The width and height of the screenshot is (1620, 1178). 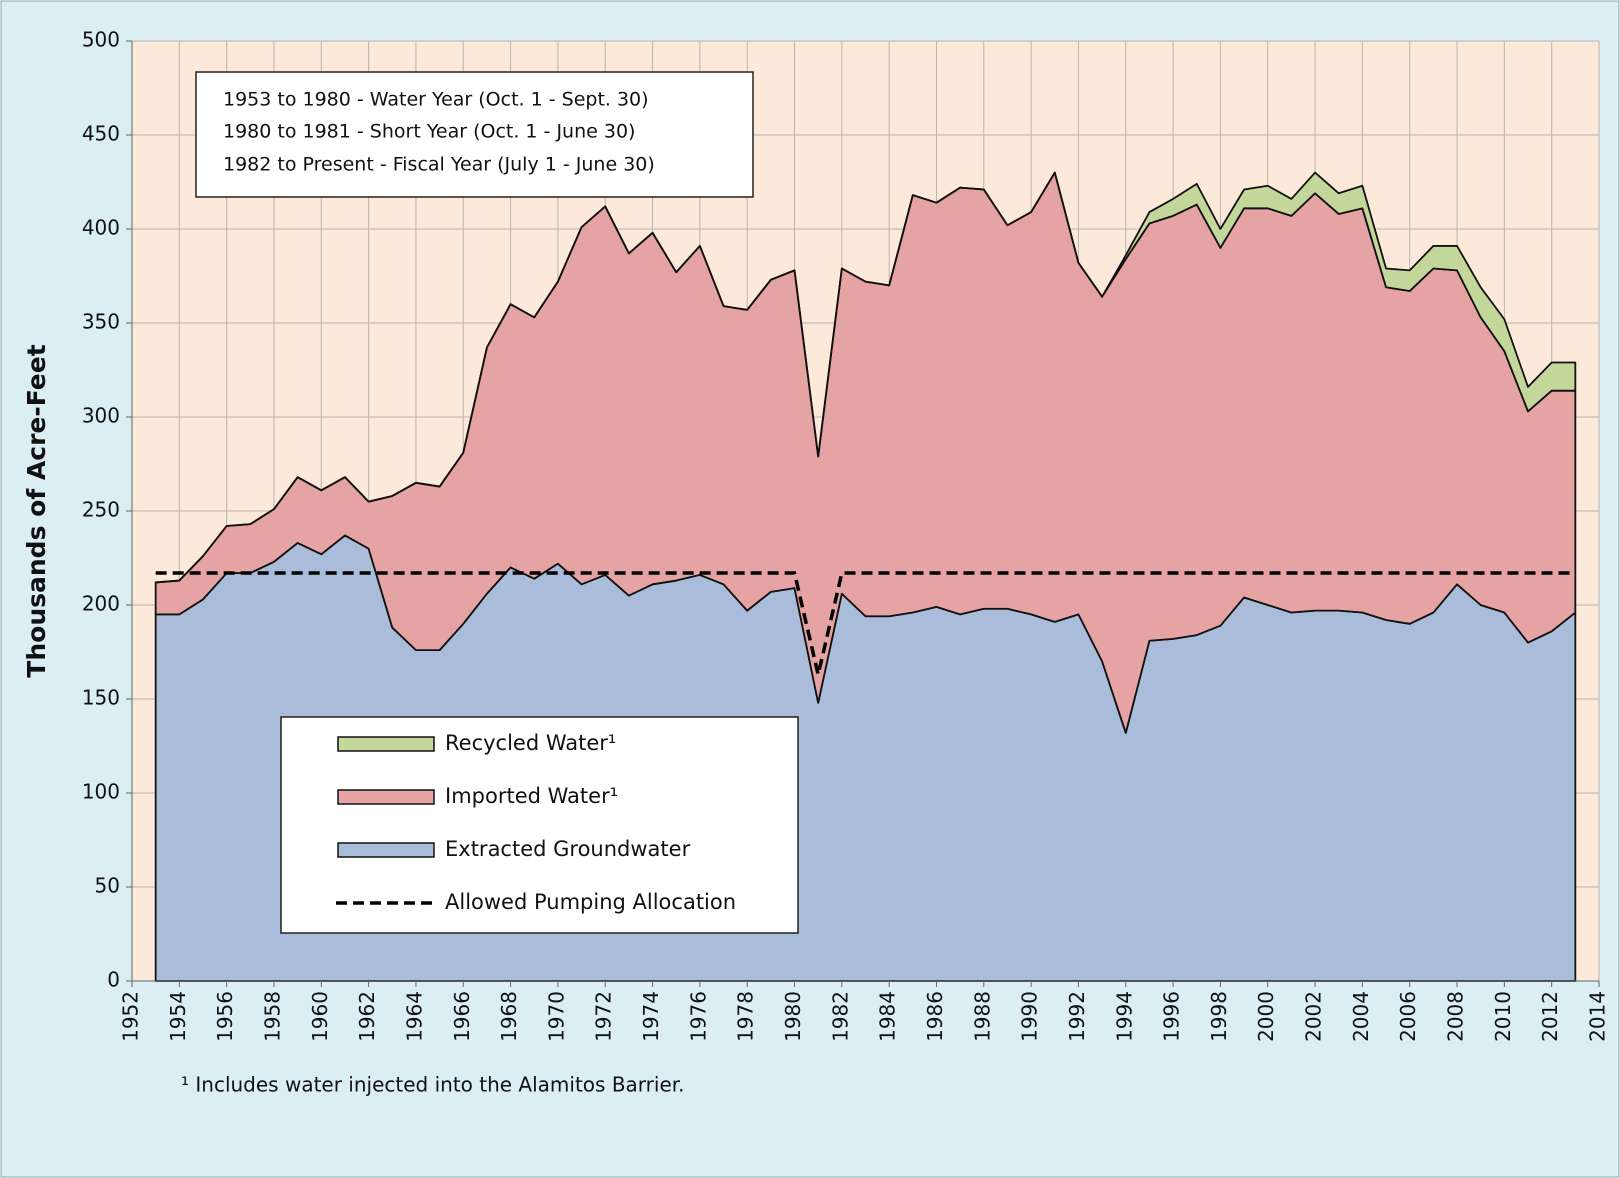 I want to click on y-tick-label: 200, so click(x=101, y=604).